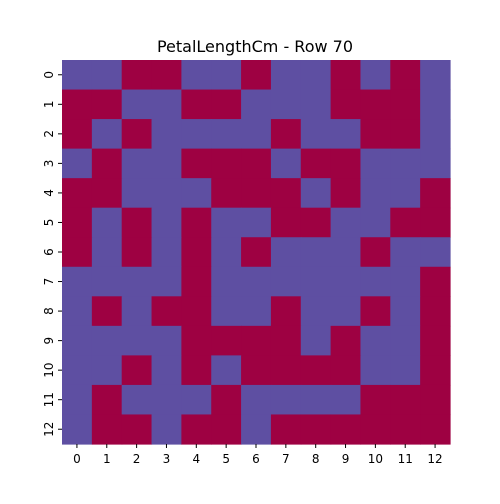 The image size is (500, 504). I want to click on heatmap-cell-r3-c11, so click(405, 163).